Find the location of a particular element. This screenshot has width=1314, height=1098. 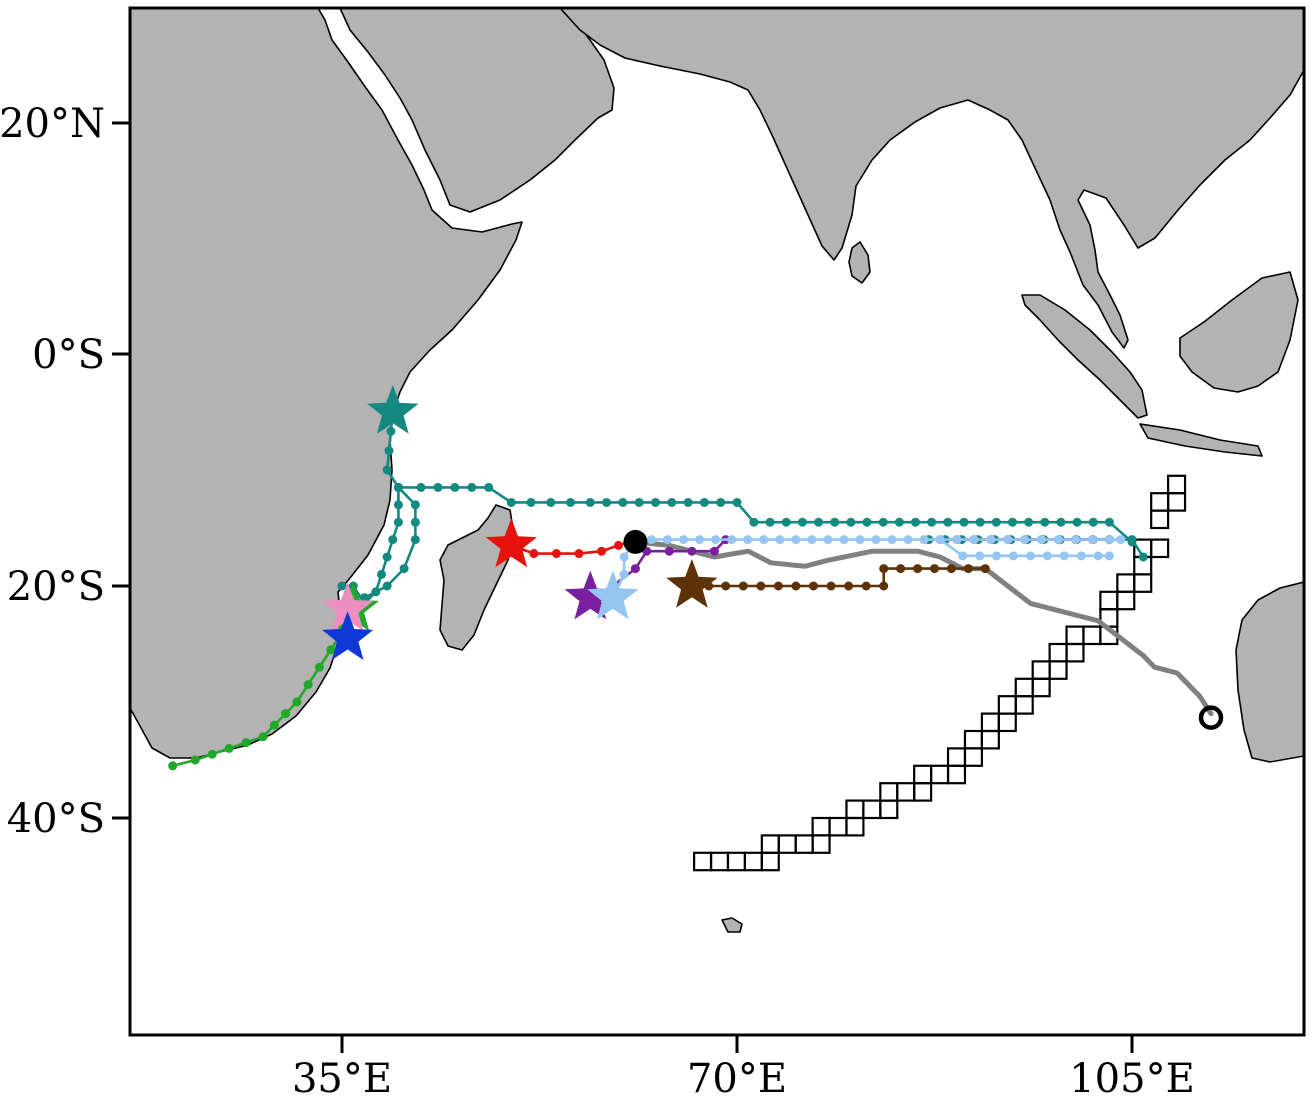

x-tick-label: 105°E is located at coordinates (1132, 1077).